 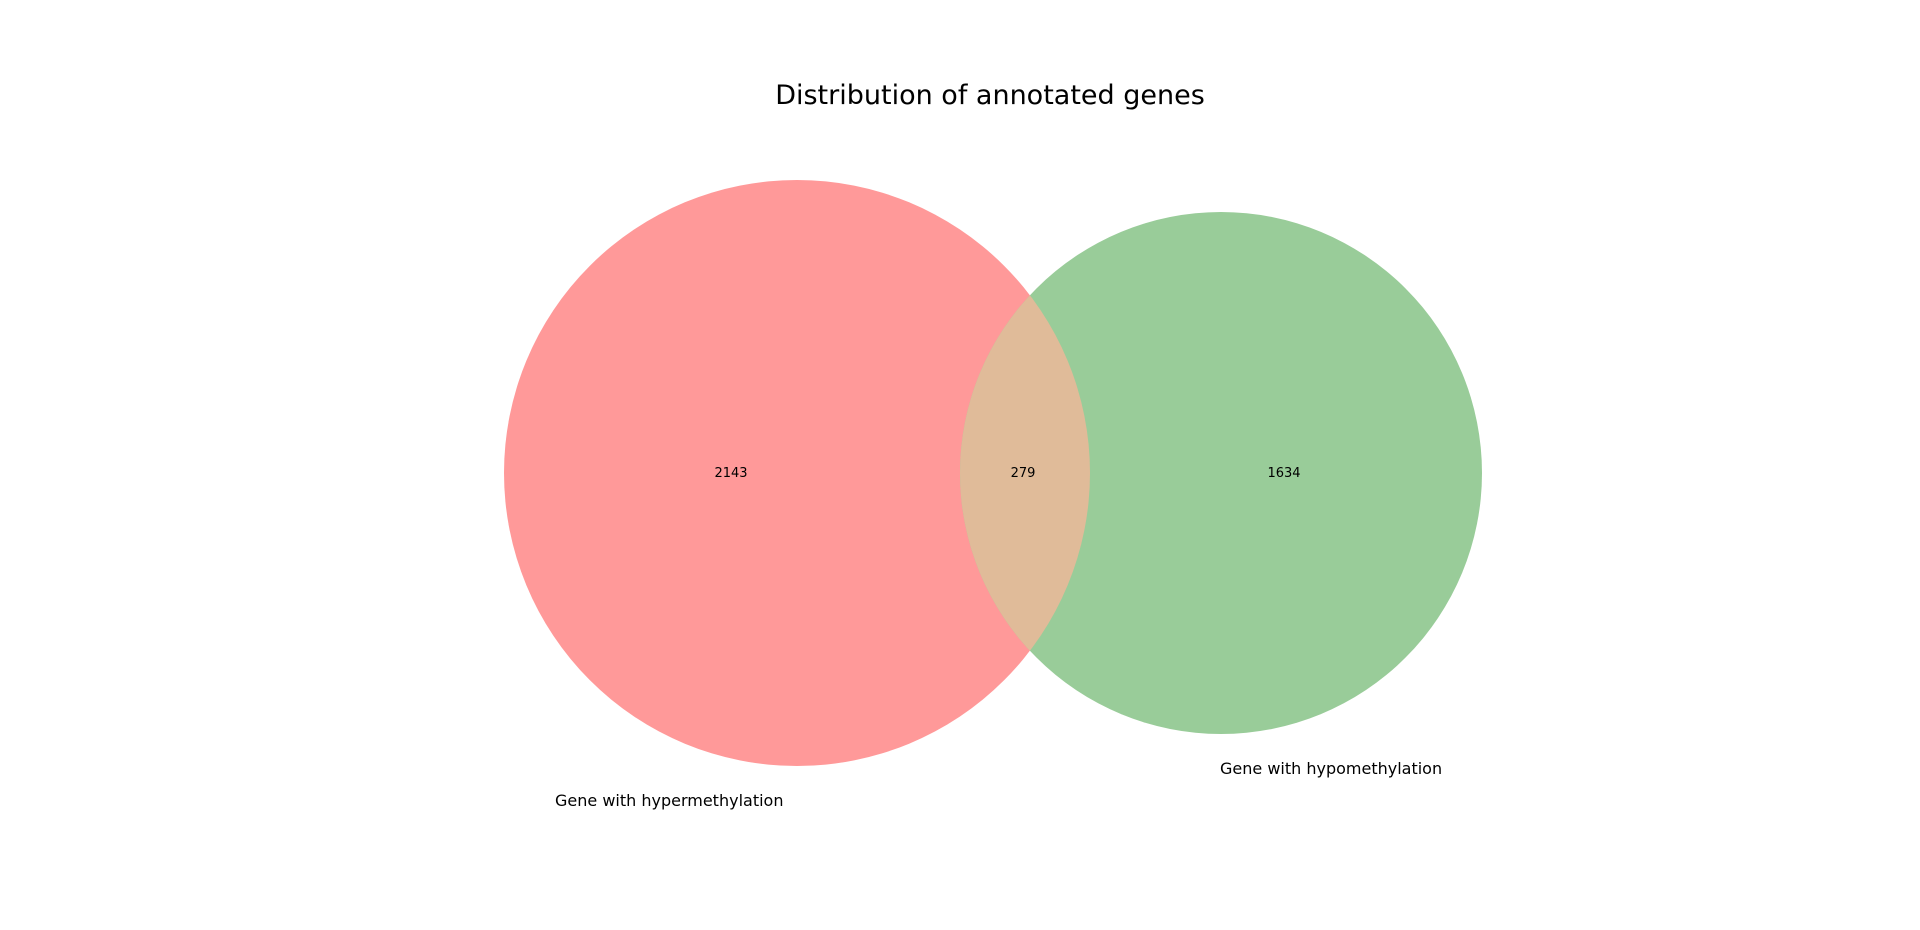 What do you see at coordinates (1283, 473) in the screenshot?
I see `set-b-only-count: 1634` at bounding box center [1283, 473].